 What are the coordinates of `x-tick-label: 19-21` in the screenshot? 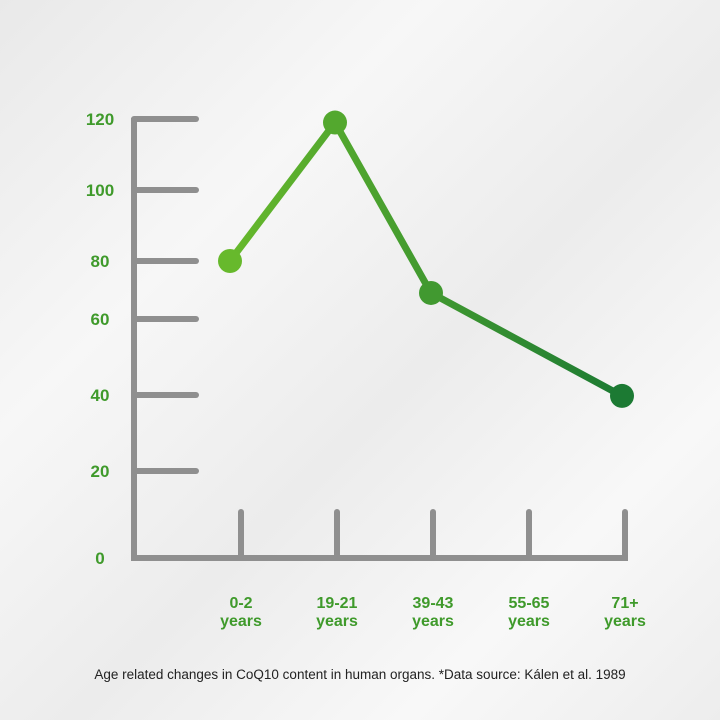 It's located at (337, 603).